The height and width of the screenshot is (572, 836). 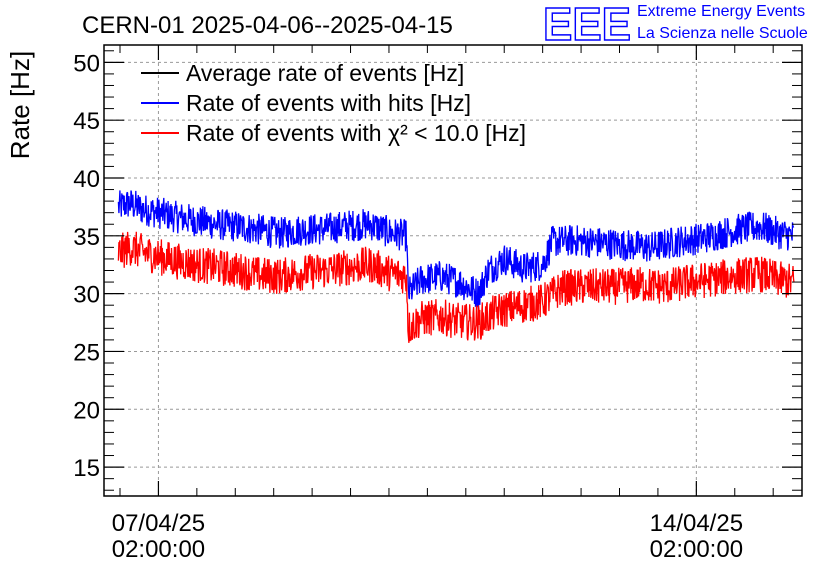 I want to click on y-tick-label: 40, so click(x=86, y=179).